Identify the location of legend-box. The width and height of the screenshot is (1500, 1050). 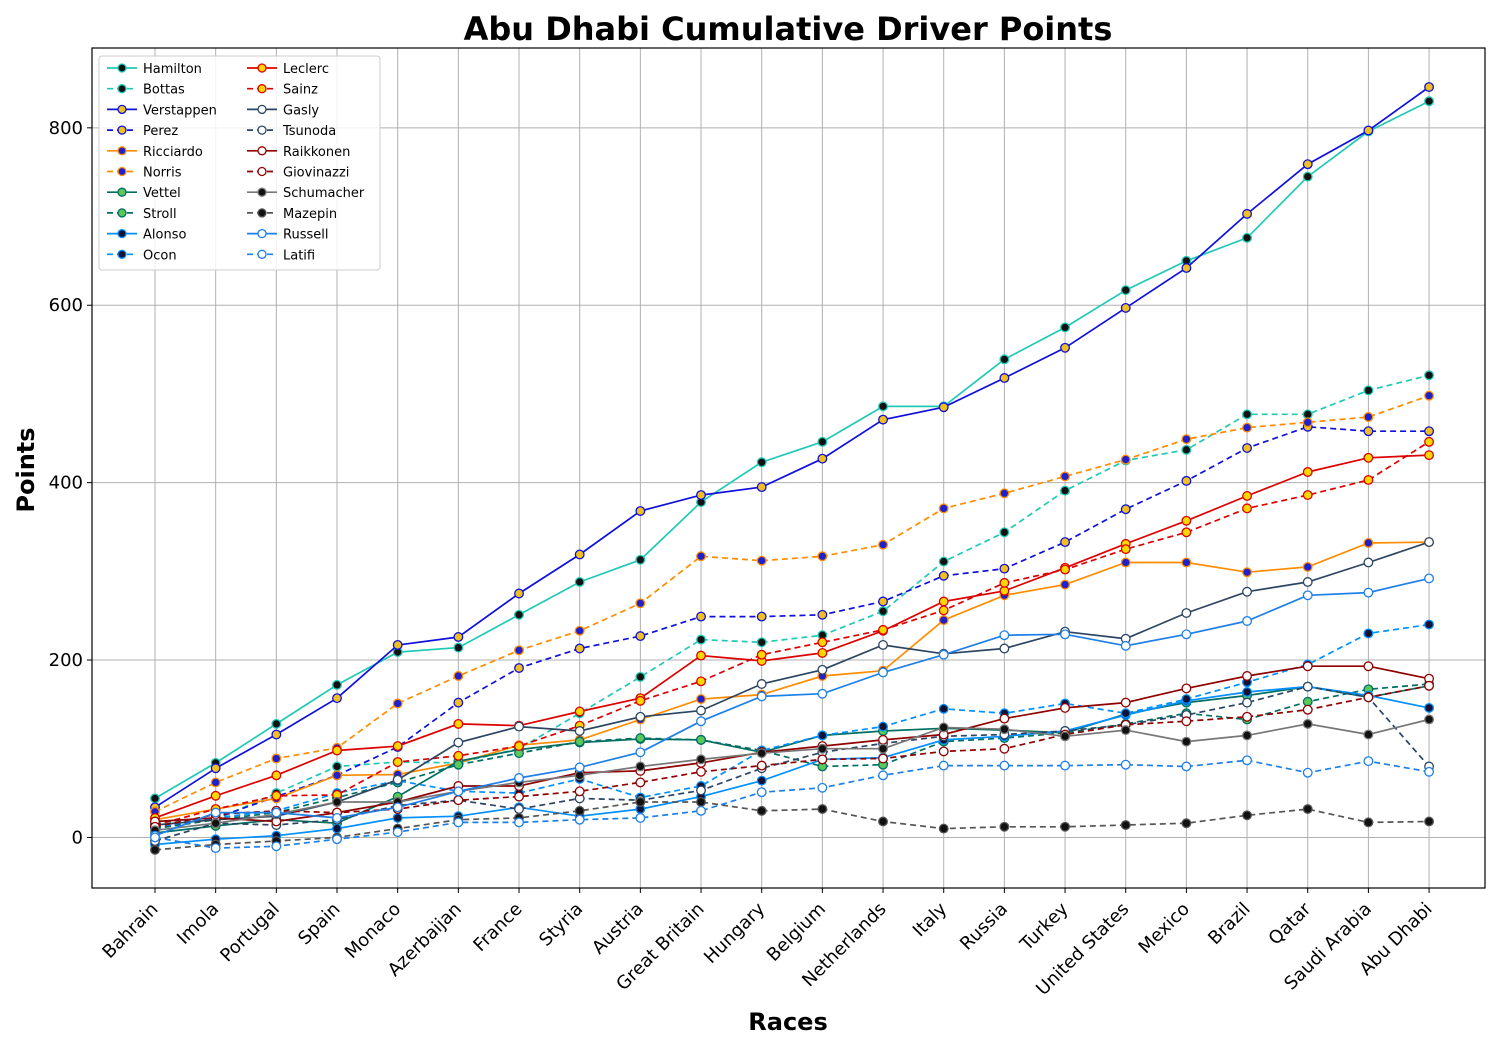
(239, 163).